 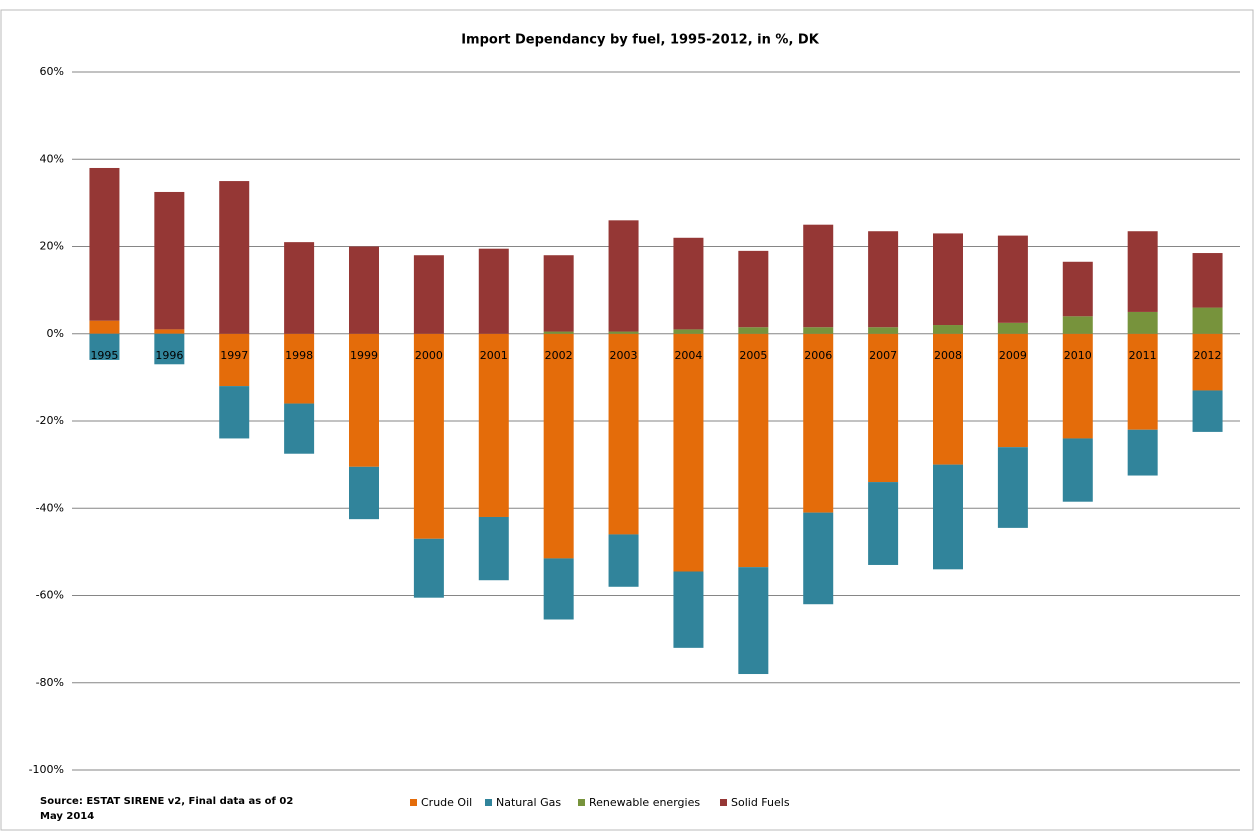 What do you see at coordinates (50, 420) in the screenshot?
I see `y-tick-label: -20%` at bounding box center [50, 420].